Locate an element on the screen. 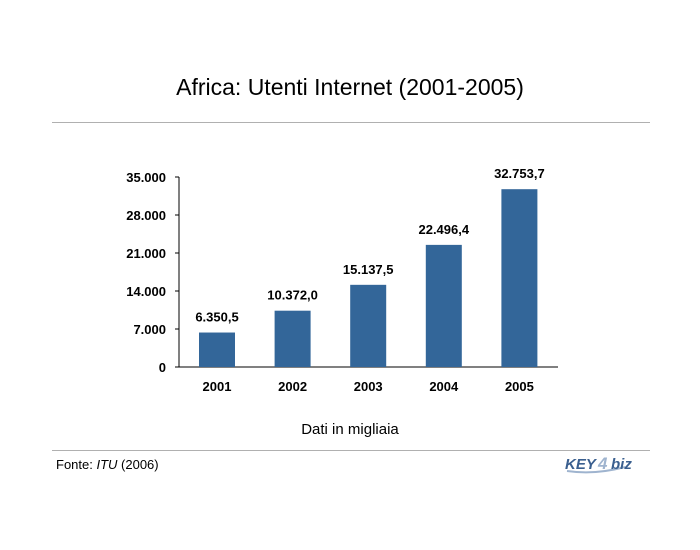  x-tick-label: 2004 is located at coordinates (444, 386).